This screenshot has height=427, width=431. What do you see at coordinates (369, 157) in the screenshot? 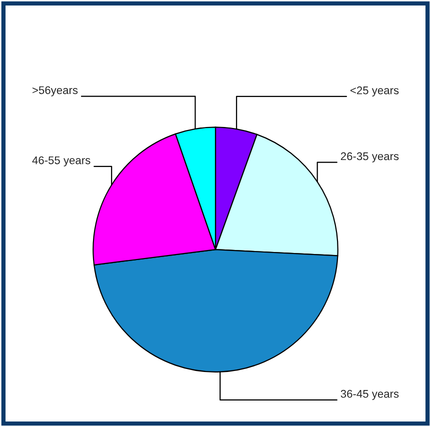
I see `slice-label: 26-35 years` at bounding box center [369, 157].